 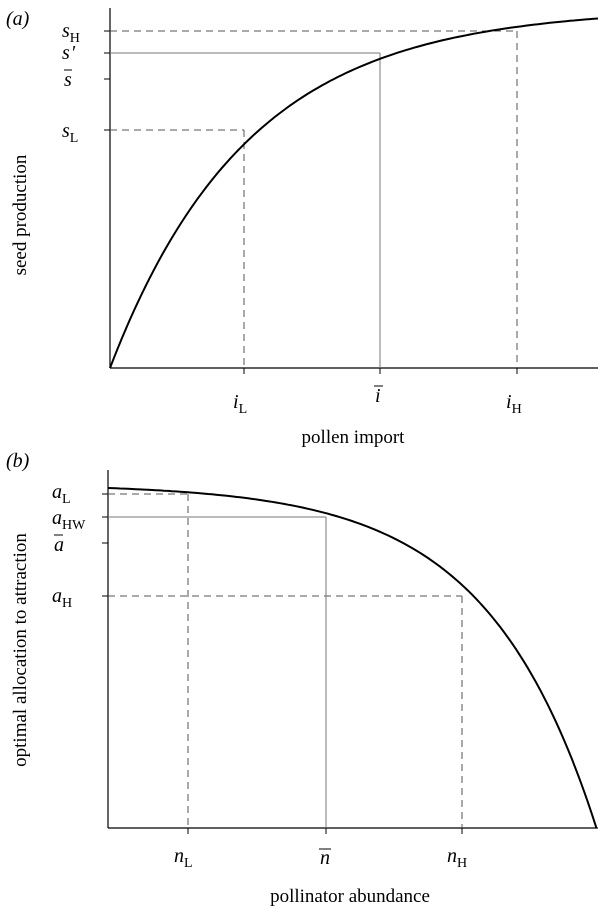 I want to click on panel-a-xtick-label-ih: iH, so click(x=514, y=404).